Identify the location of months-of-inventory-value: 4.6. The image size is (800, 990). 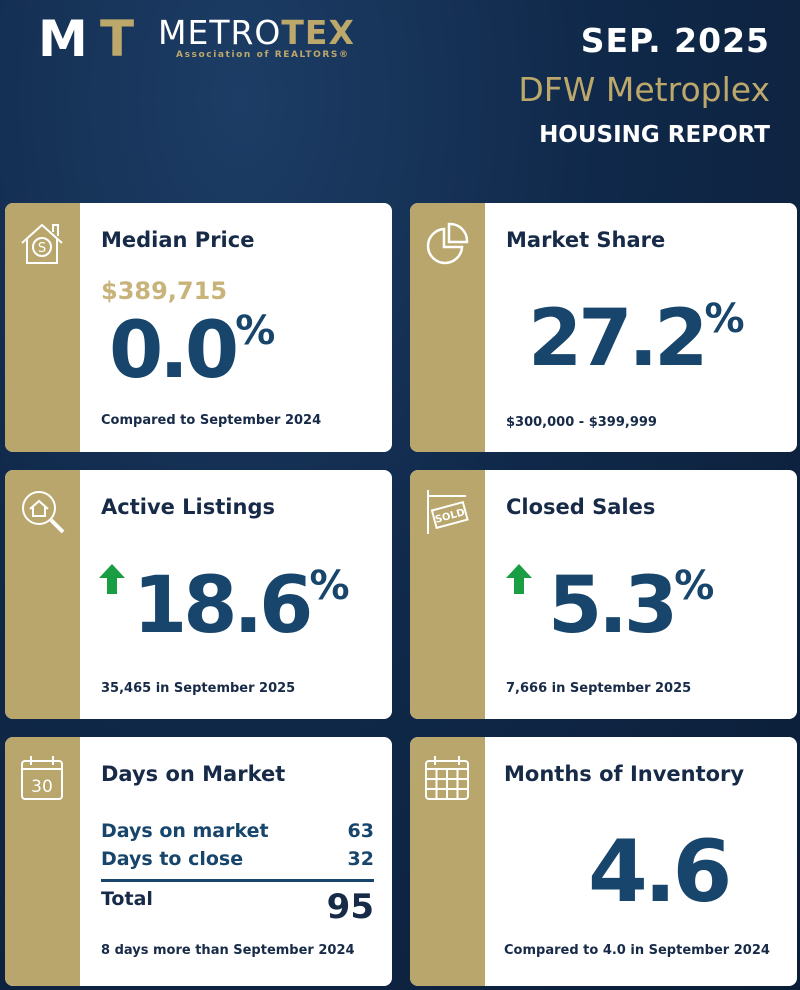
(660, 872).